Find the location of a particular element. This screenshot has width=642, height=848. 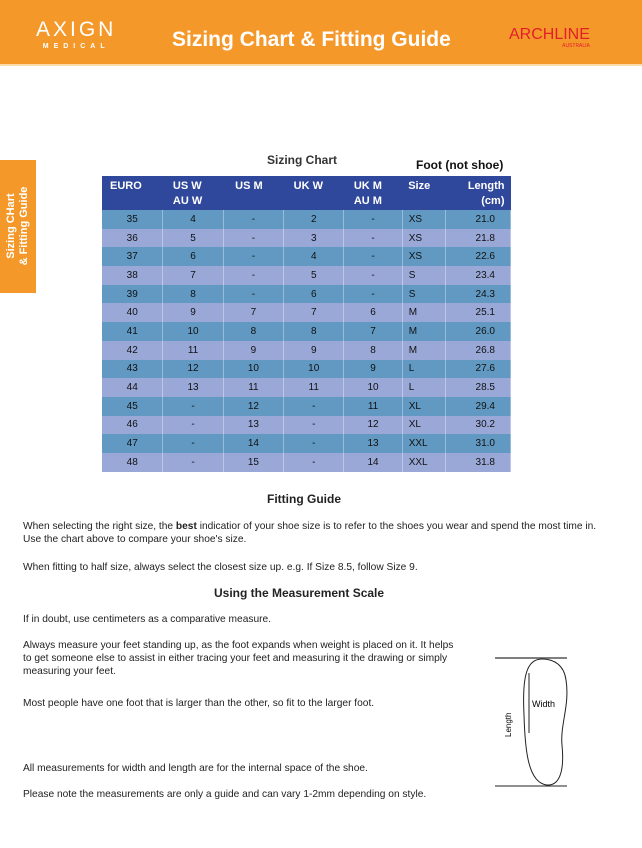

table-cell: 12 is located at coordinates (193, 369).